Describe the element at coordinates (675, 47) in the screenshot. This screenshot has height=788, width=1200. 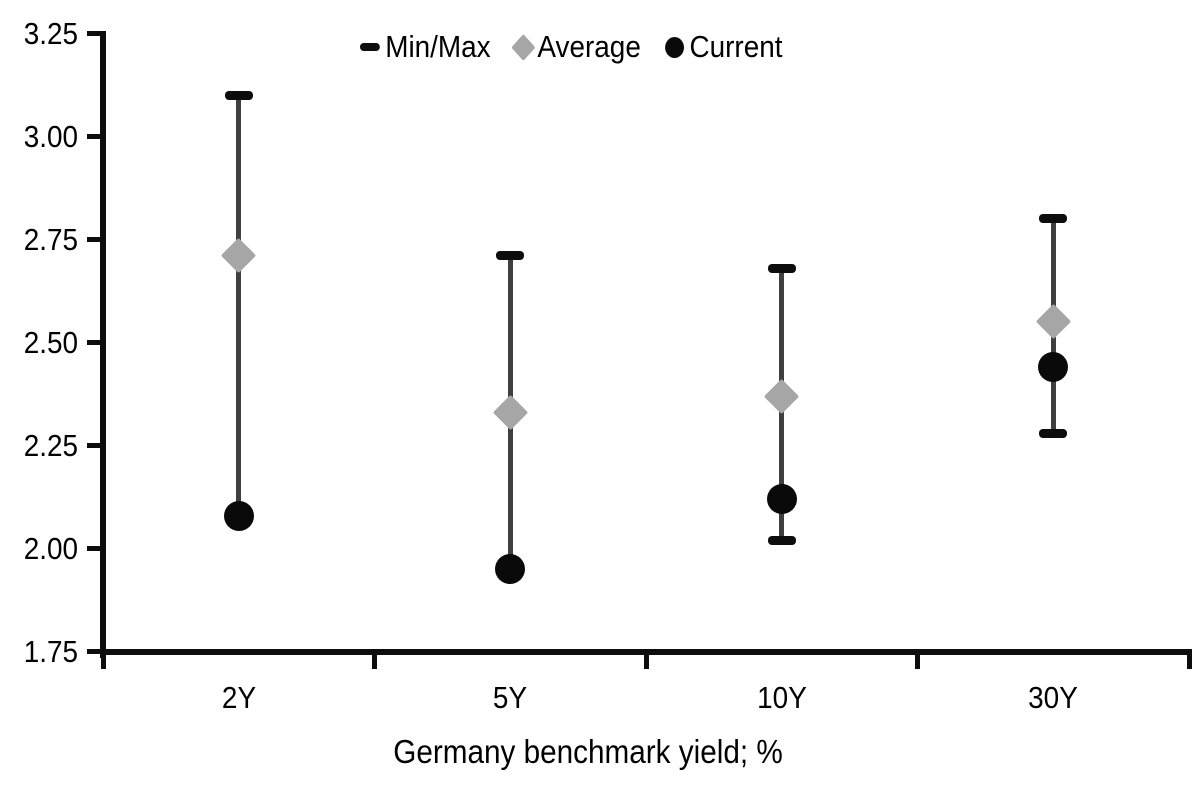
I see `legend-circle-icon` at that location.